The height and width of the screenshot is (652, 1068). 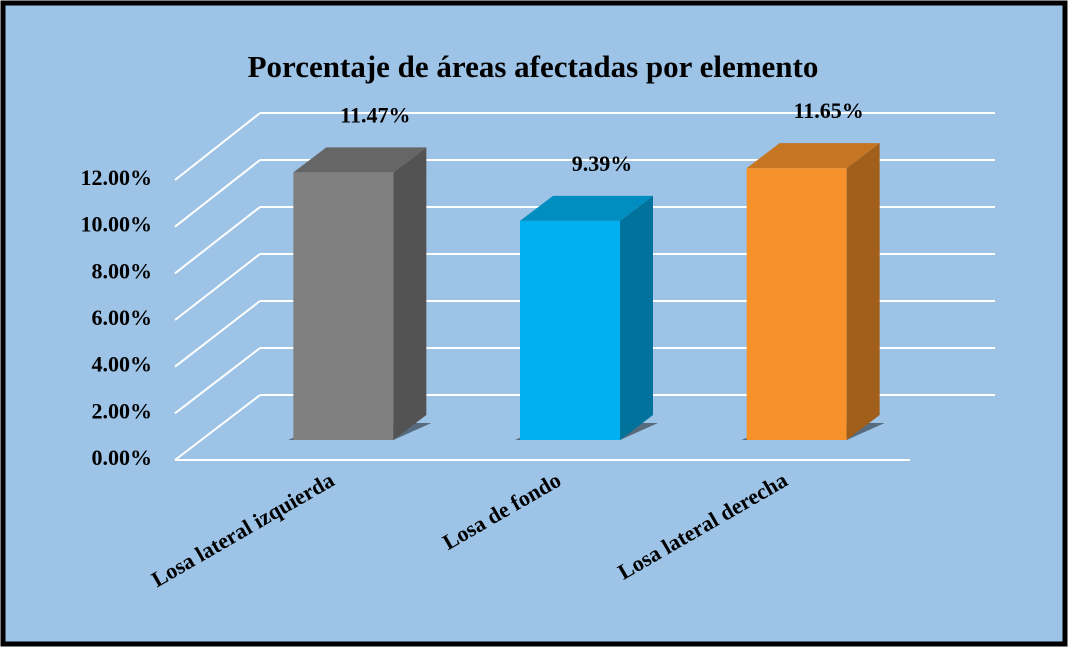 I want to click on y-tick-label: 12.00%, so click(x=117, y=177).